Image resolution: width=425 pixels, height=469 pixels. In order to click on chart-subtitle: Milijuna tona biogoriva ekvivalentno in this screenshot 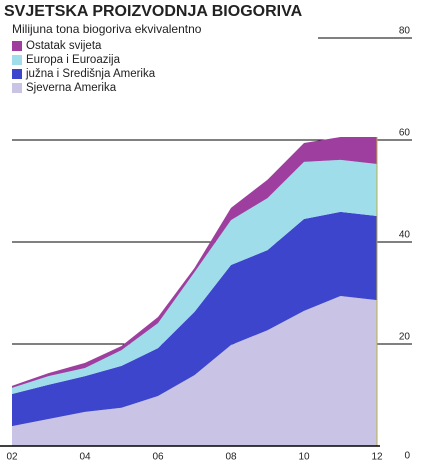, I will do `click(107, 29)`.